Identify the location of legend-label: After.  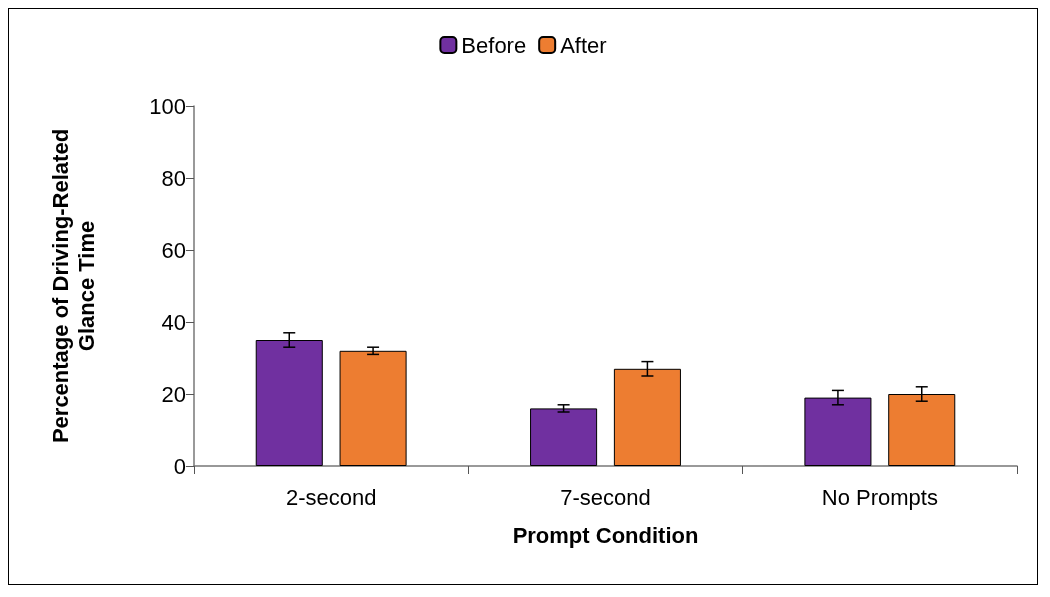
(583, 45).